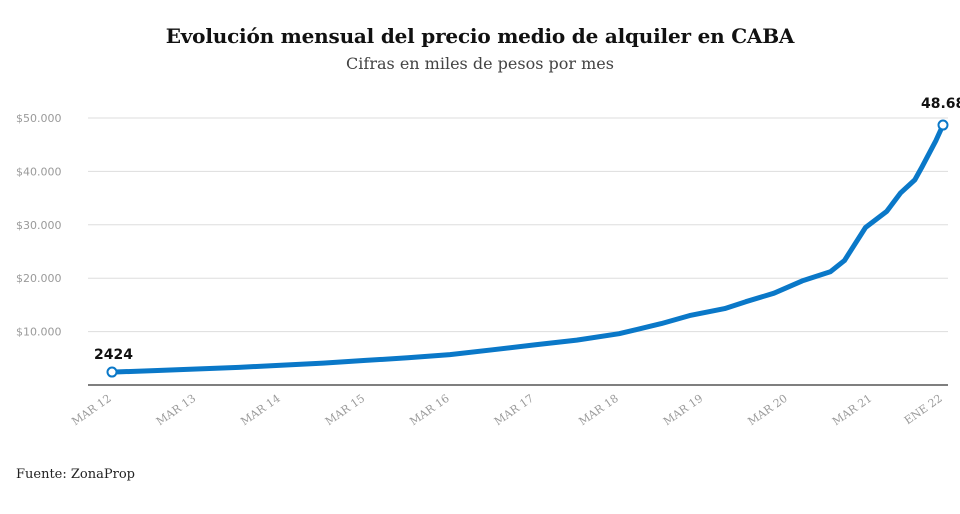 This screenshot has height=514, width=960. Describe the element at coordinates (767, 410) in the screenshot. I see `x-tick-label: MAR 20` at that location.